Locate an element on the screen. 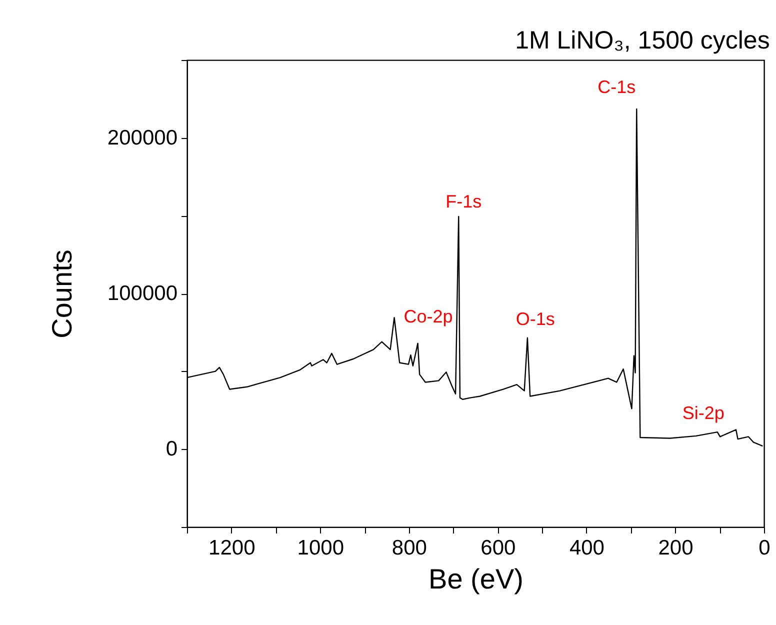 This screenshot has width=776, height=625. annotation: Co-2p is located at coordinates (428, 316).